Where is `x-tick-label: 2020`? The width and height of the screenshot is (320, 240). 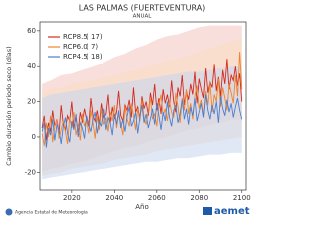 x-tick-label: 2020 is located at coordinates (72, 198).